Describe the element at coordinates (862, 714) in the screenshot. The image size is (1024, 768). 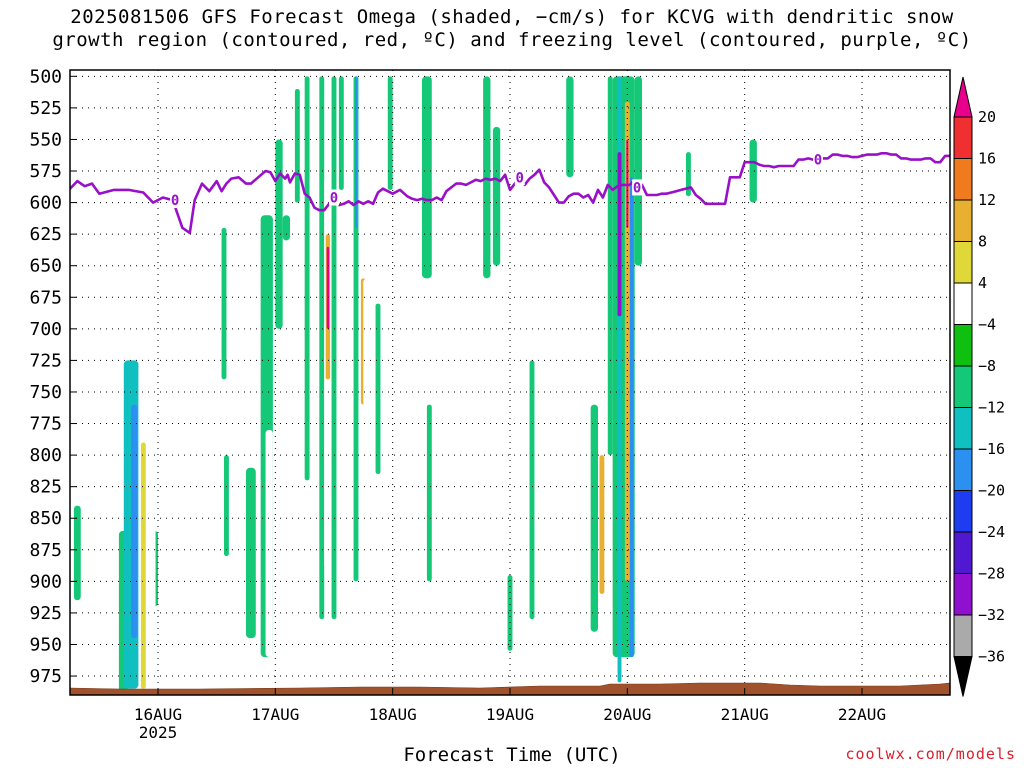
I see `x-tick-label: 22AUG` at that location.